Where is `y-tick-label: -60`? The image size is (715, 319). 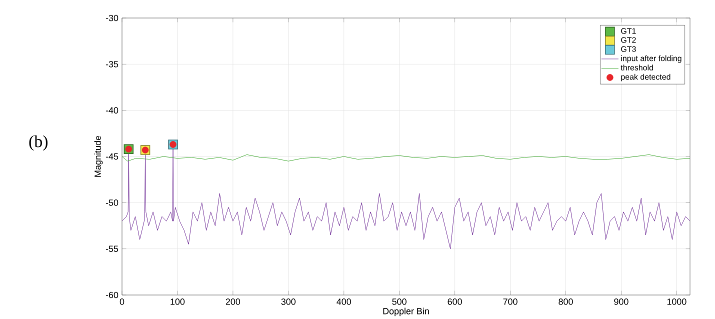 y-tick-label: -60 is located at coordinates (112, 295).